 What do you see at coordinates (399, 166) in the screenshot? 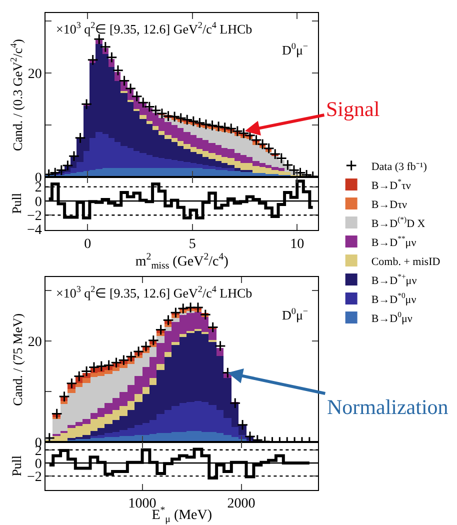
I see `legend-label: Data (3 fb⁻¹)` at bounding box center [399, 166].